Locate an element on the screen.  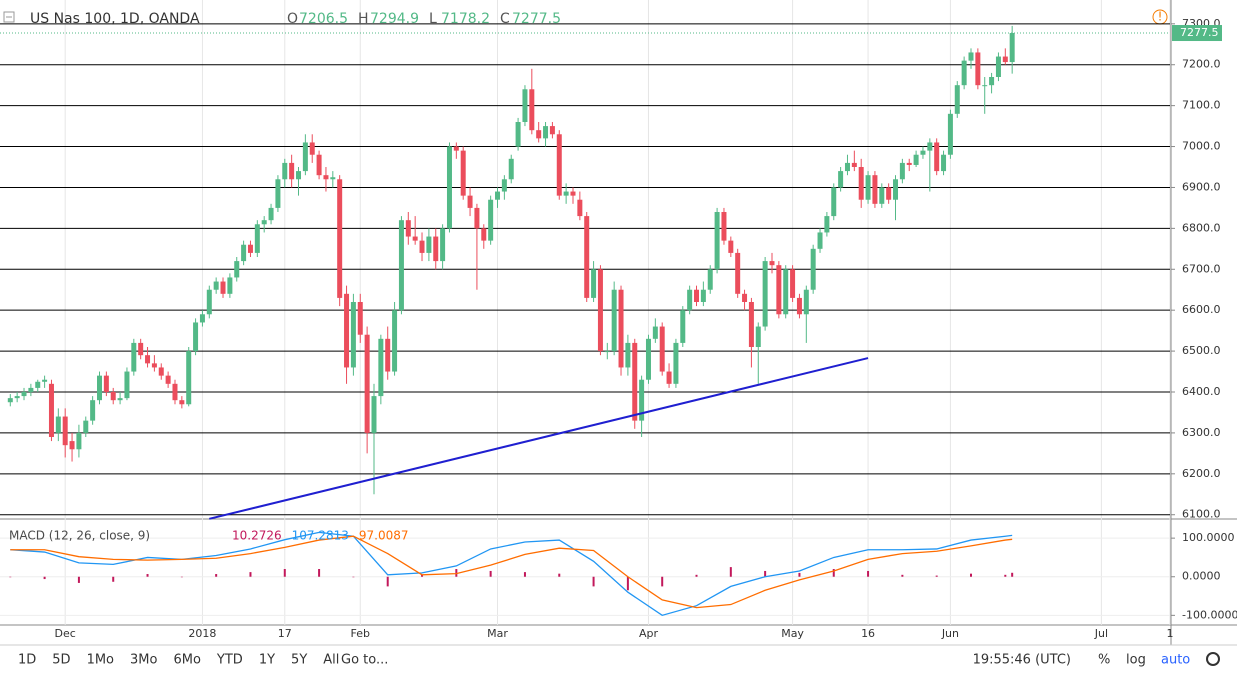
x-tick-label: 1 is located at coordinates (1170, 633).